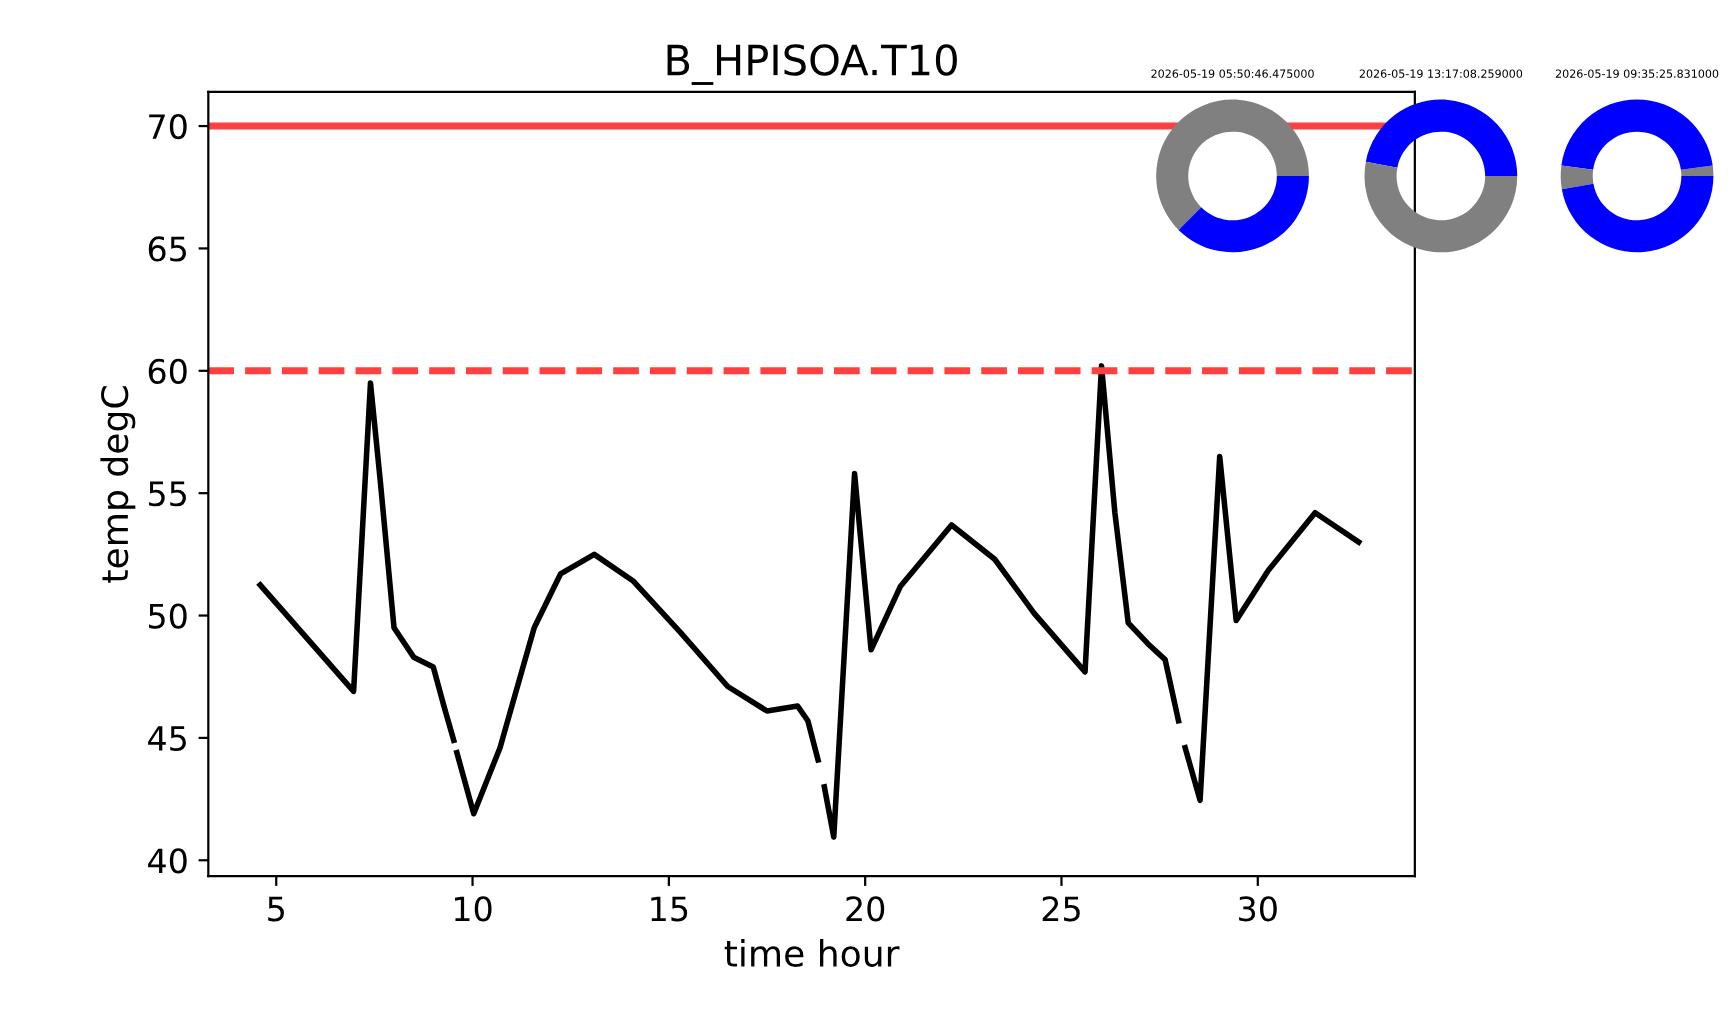  What do you see at coordinates (669, 909) in the screenshot?
I see `x-tick-label: 15` at bounding box center [669, 909].